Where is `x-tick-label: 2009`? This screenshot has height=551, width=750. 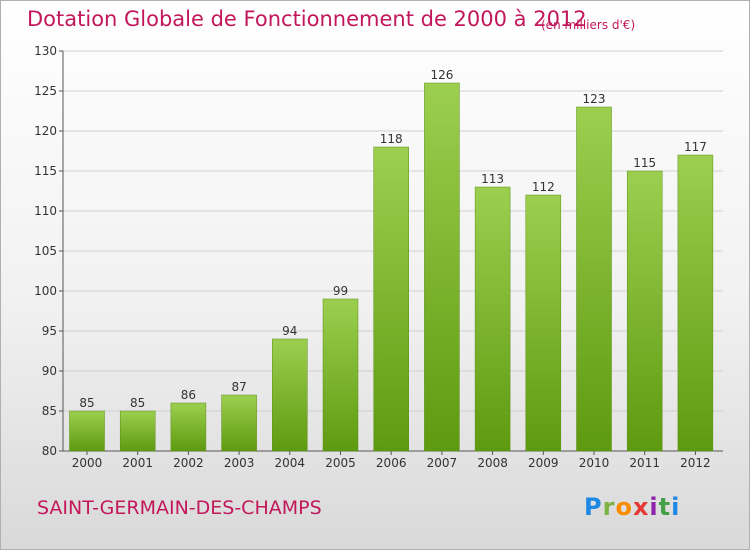
x-tick-label: 2009 is located at coordinates (543, 463).